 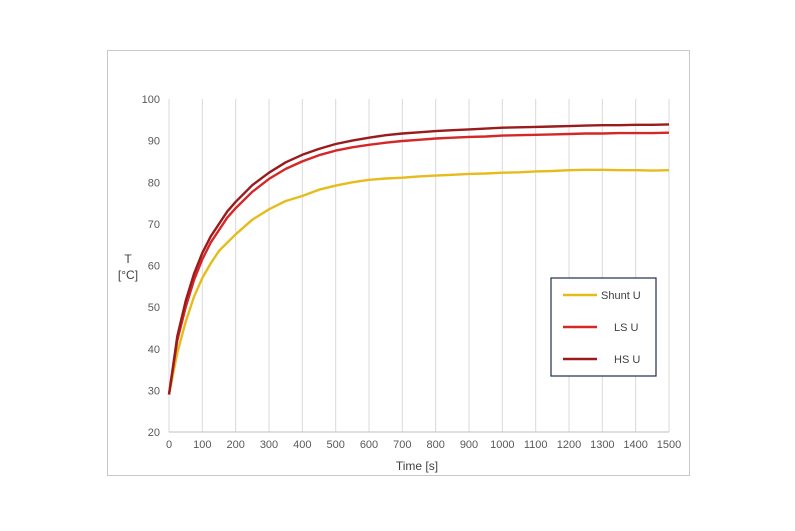 I want to click on y-axis-title-symbol: T, so click(x=128, y=259).